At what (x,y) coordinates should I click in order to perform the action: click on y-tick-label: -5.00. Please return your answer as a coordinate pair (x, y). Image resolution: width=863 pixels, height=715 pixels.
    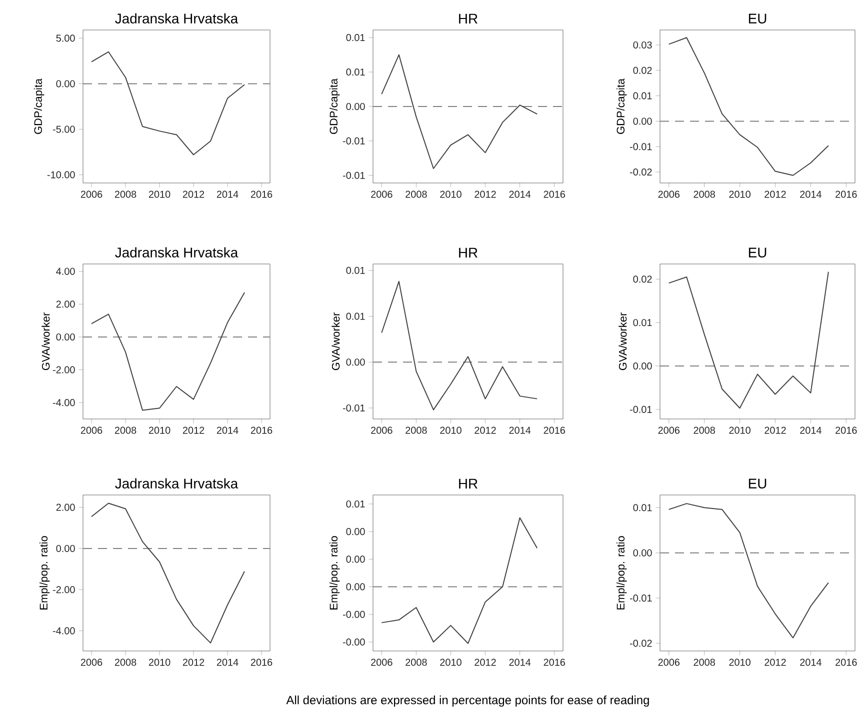
    Looking at the image, I should click on (63, 129).